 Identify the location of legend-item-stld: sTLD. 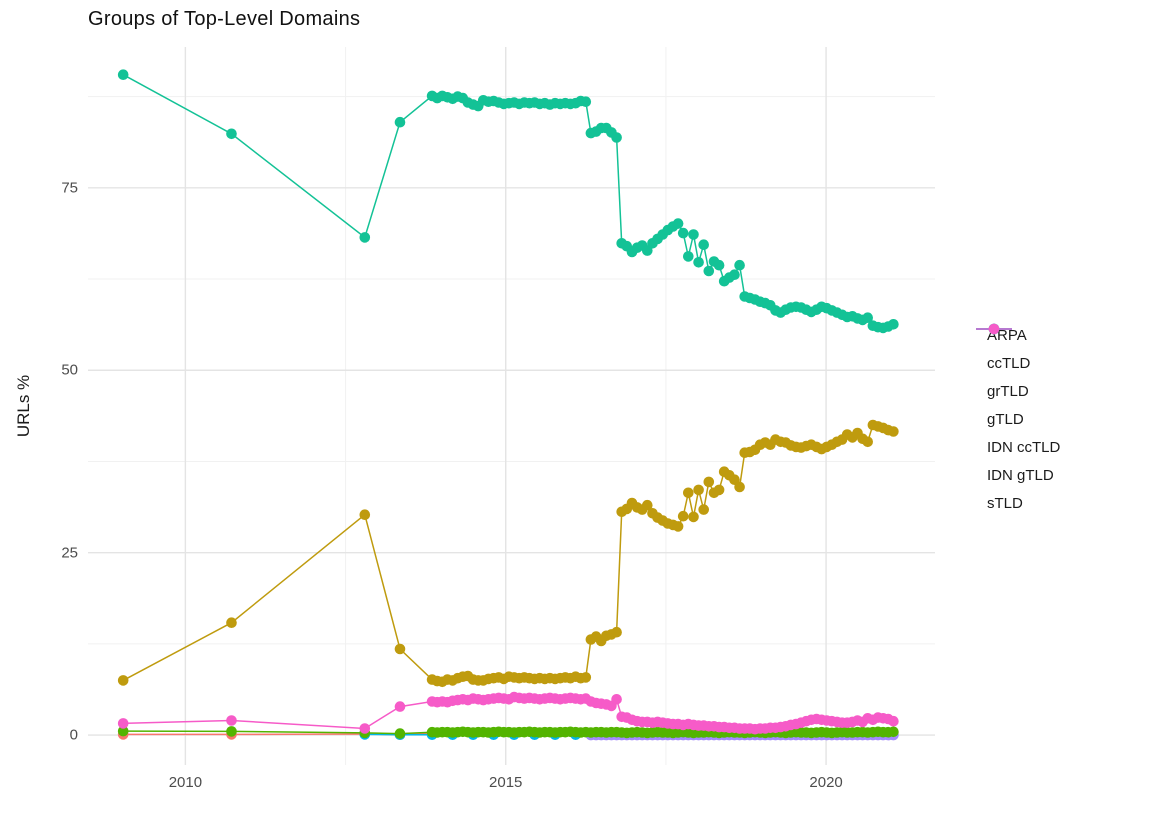
(1017, 420).